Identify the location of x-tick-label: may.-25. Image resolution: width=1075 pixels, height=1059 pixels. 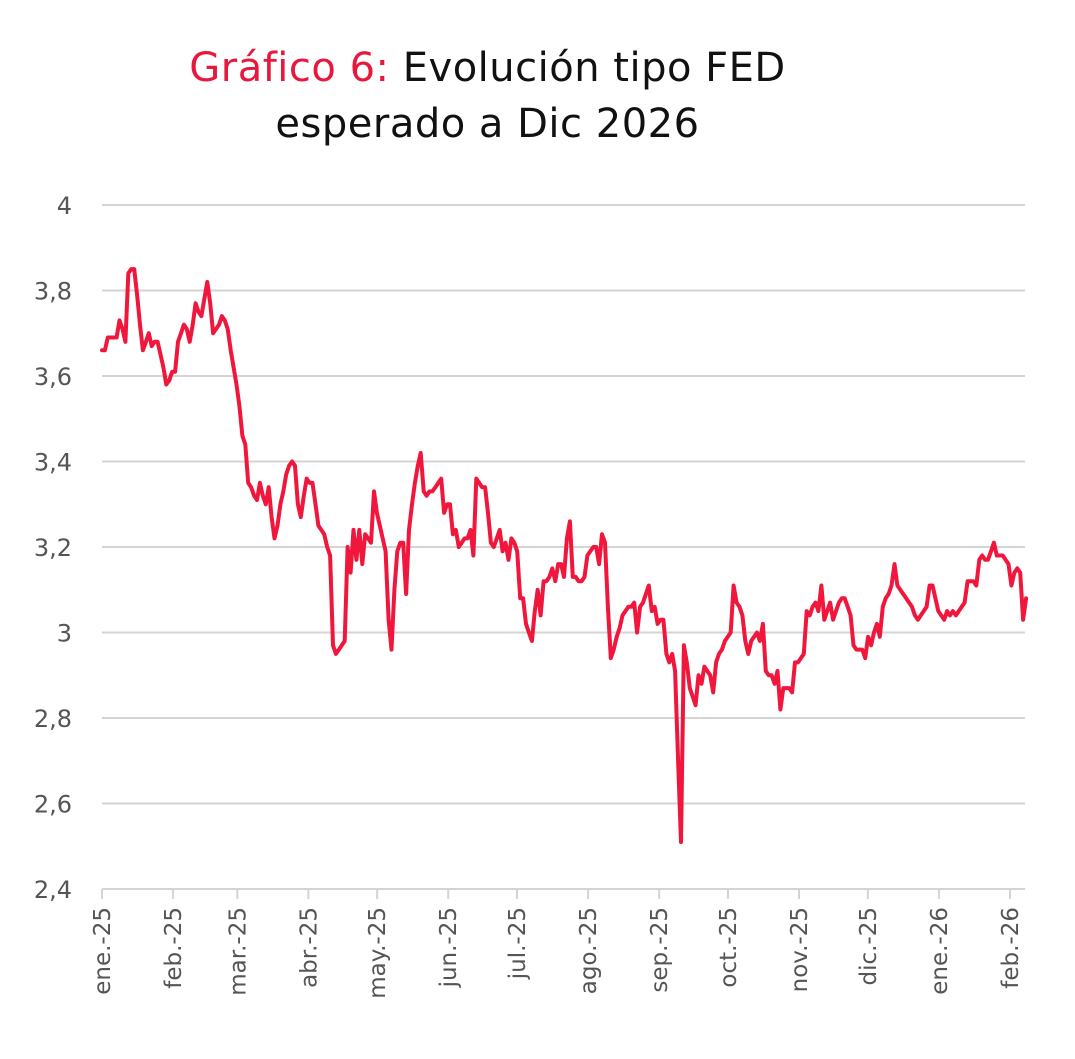
(378, 953).